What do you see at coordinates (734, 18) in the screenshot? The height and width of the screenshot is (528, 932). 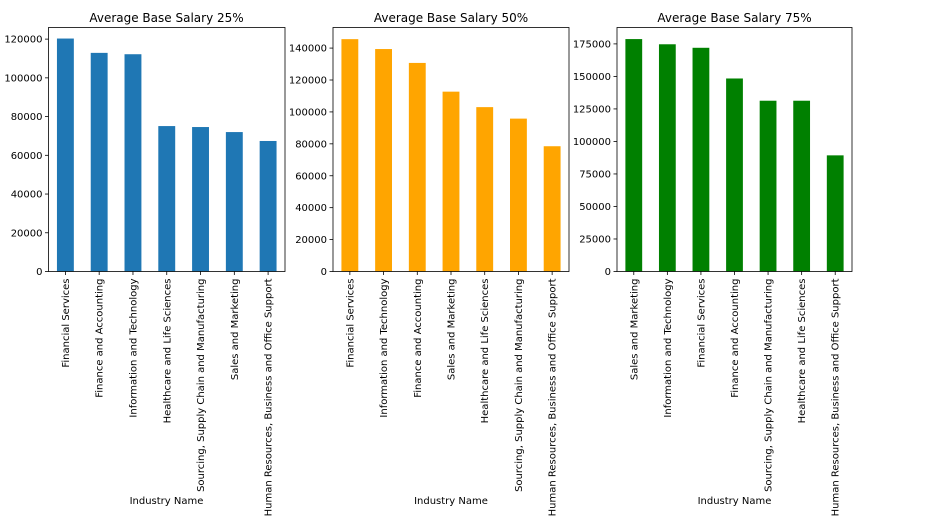 I see `chart-title: Average Base Salary 75%` at bounding box center [734, 18].